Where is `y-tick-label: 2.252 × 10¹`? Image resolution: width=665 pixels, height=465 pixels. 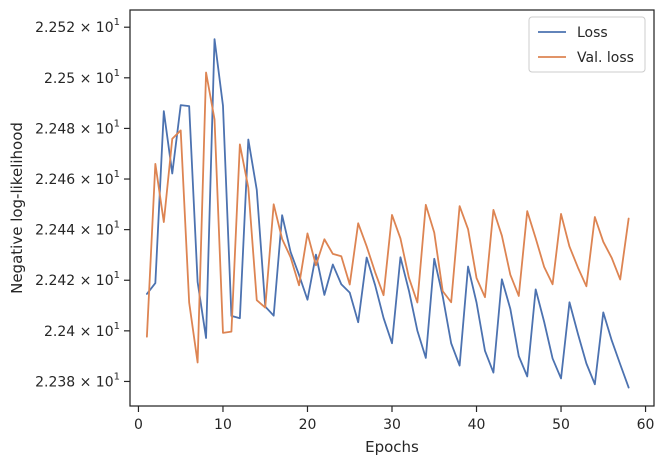
y-tick-label: 2.252 × 10¹ is located at coordinates (77, 26).